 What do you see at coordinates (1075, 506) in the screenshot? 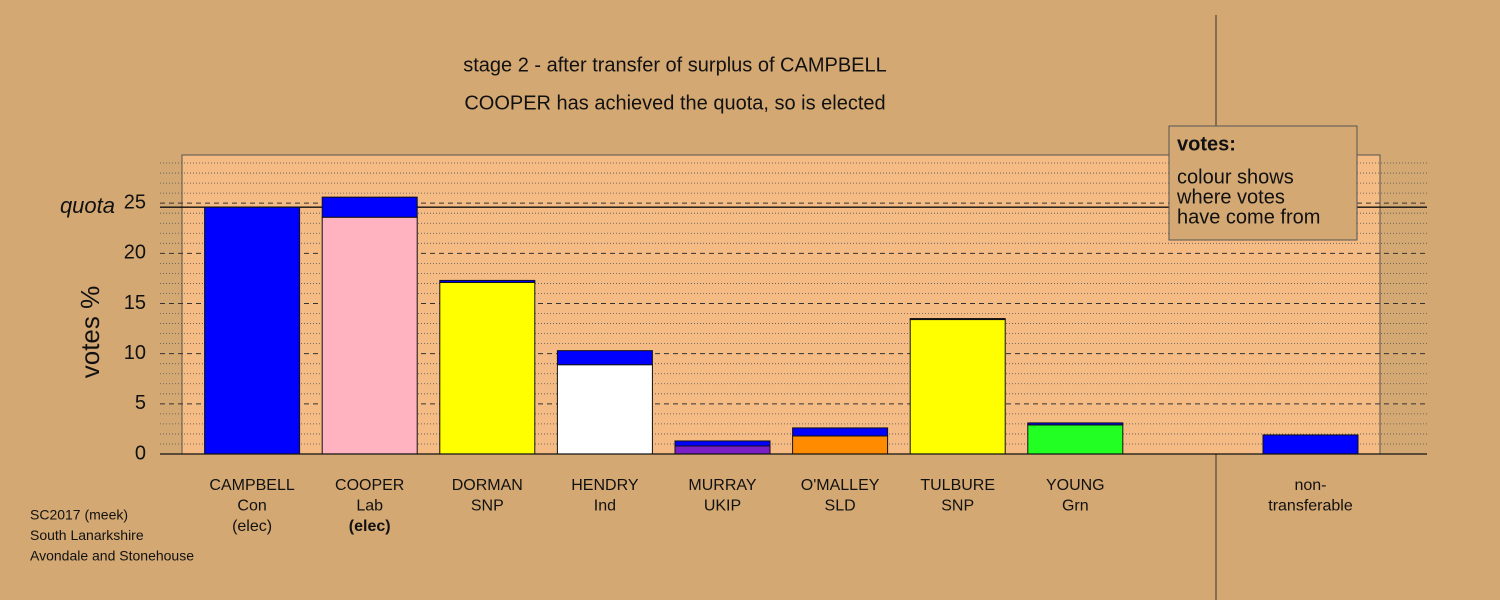
I see `x-tick-label: Grn` at bounding box center [1075, 506].